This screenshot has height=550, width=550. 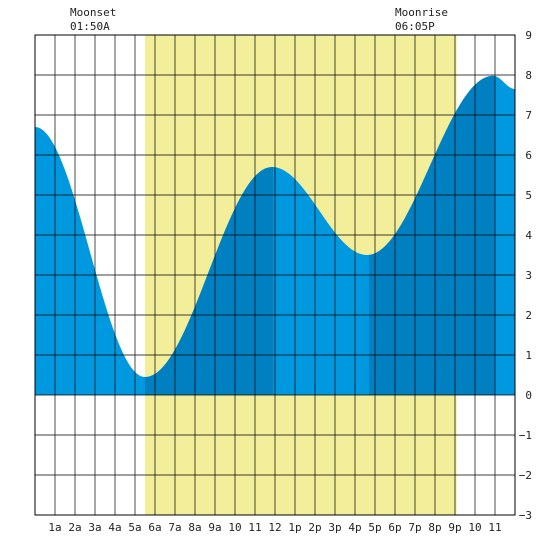 What do you see at coordinates (174, 527) in the screenshot?
I see `x-tick-label: 7a` at bounding box center [174, 527].